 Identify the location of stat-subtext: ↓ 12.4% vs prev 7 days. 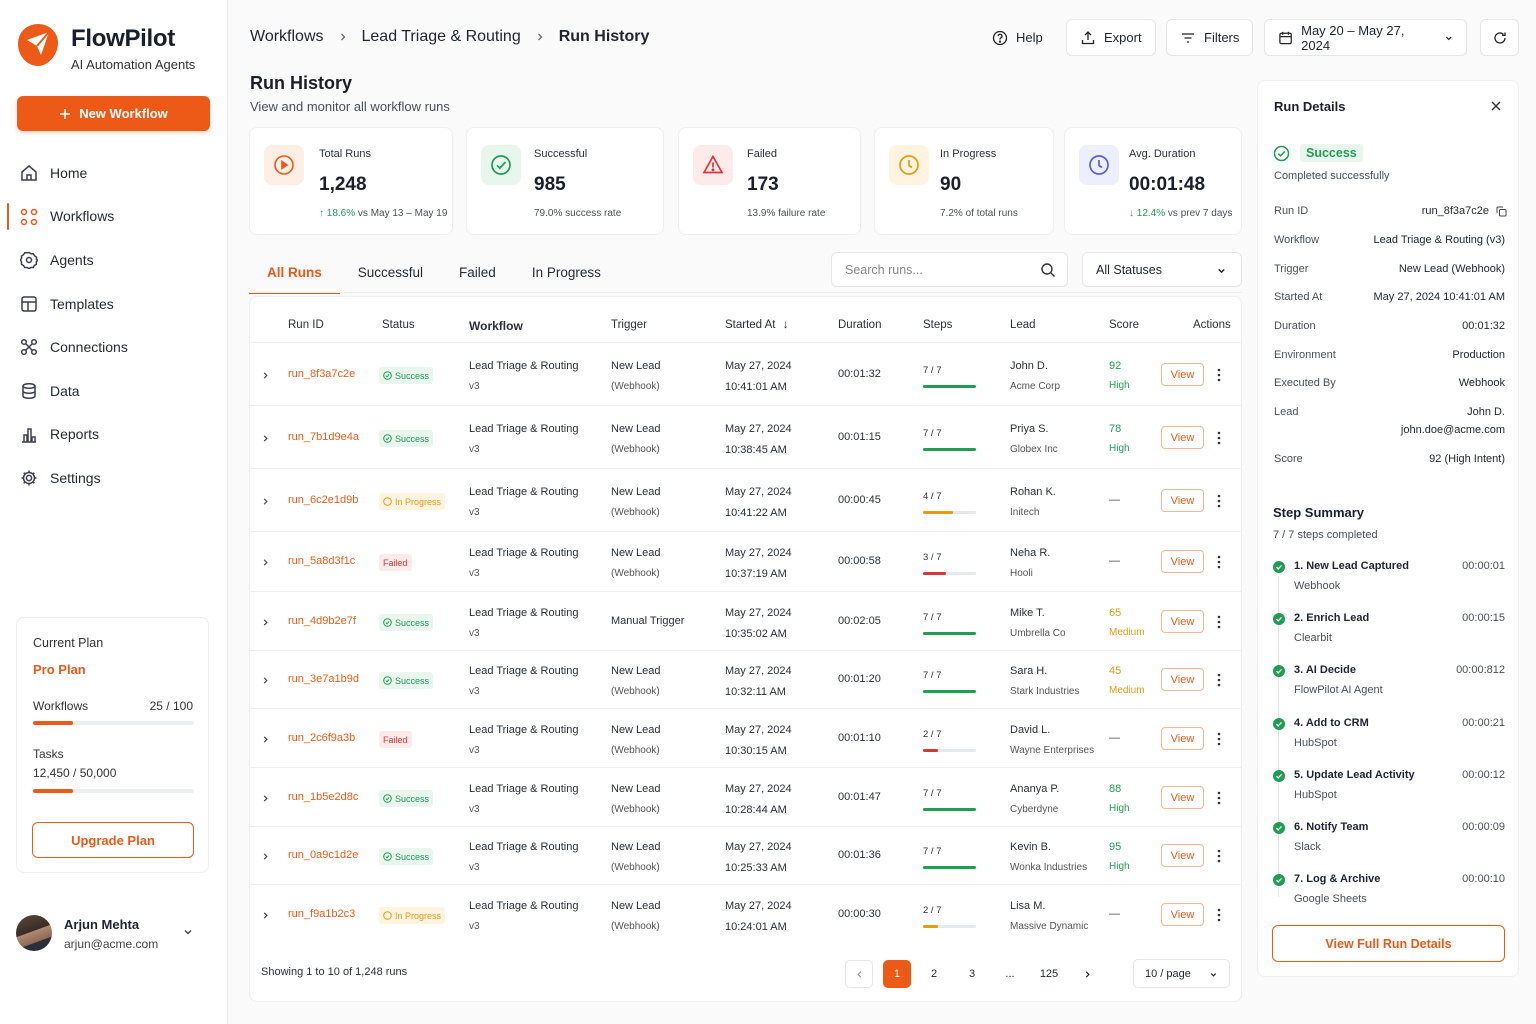
(1181, 213).